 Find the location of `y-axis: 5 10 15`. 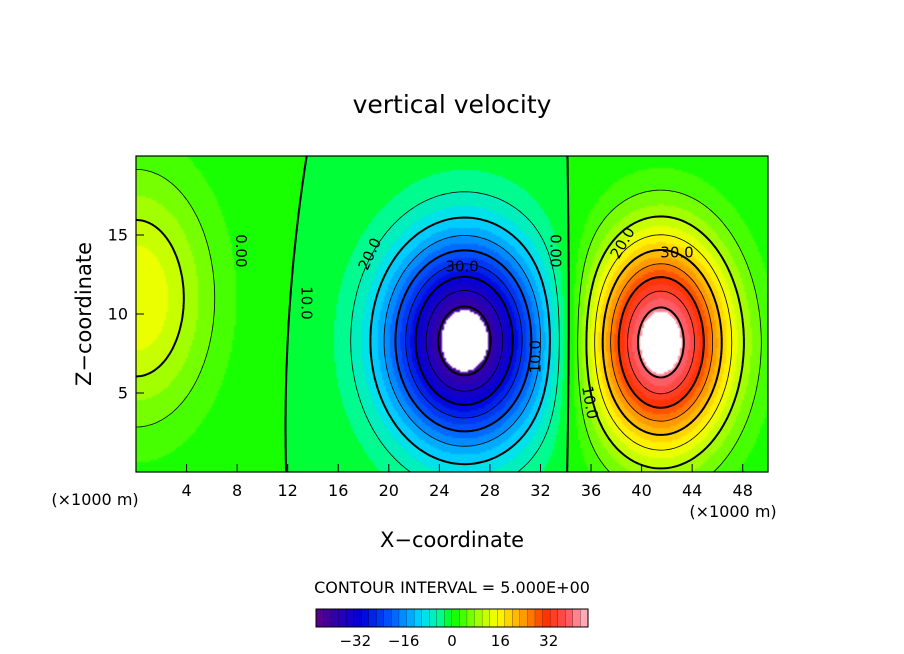

y-axis: 5 10 15 is located at coordinates (126, 314).